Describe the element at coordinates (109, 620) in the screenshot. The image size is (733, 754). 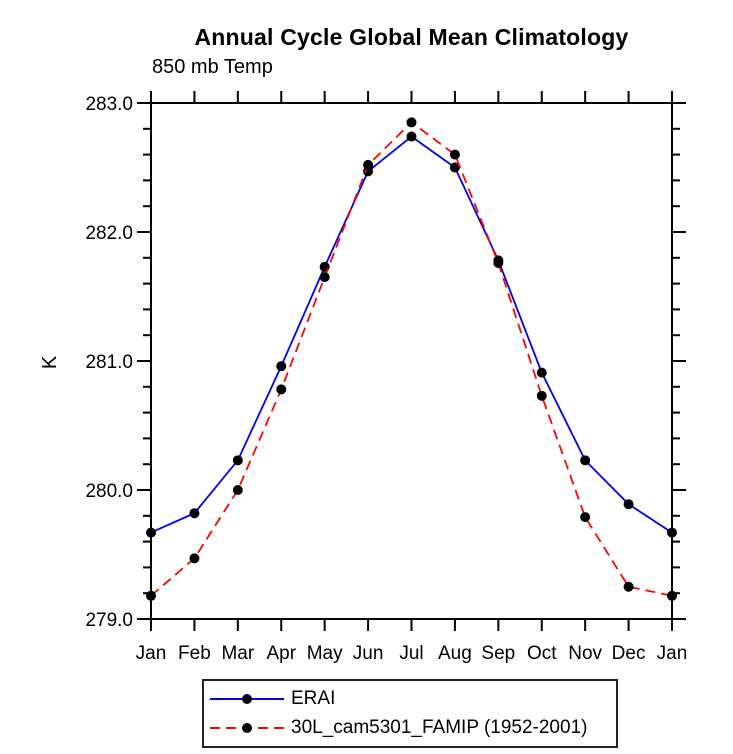
I see `y-tick-label: 279.0` at that location.